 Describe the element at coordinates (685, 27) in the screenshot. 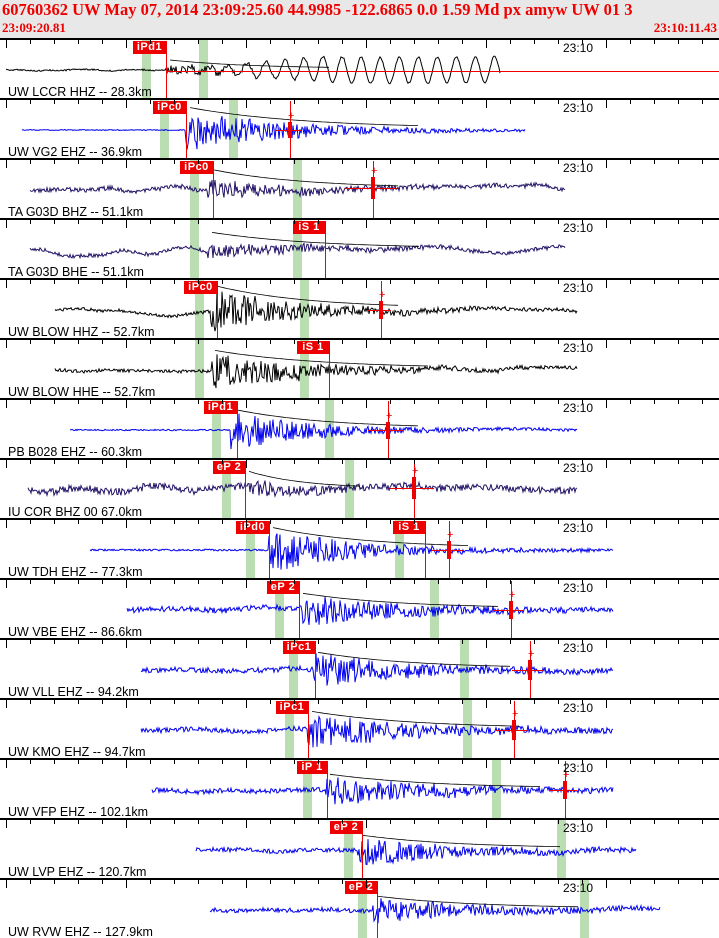

I see `window-end-time: 23:10:11.43` at that location.